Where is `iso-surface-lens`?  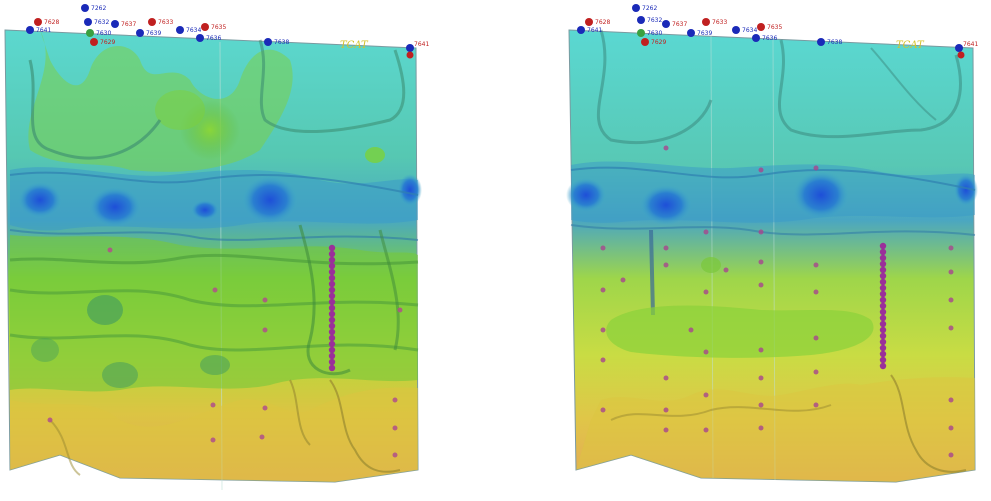
iso-surface-lens is located at coordinates (740, 331).